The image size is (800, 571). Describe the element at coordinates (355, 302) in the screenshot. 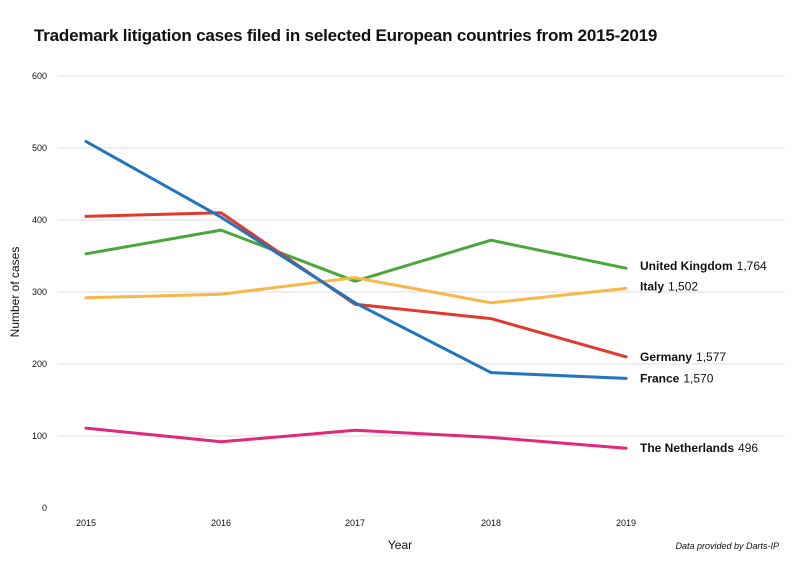

I see `point-france-2017` at that location.